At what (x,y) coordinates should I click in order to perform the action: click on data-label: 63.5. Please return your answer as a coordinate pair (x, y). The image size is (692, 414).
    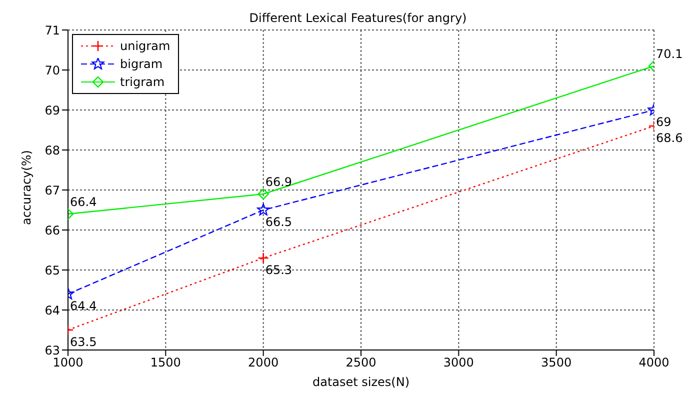
    Looking at the image, I should click on (83, 342).